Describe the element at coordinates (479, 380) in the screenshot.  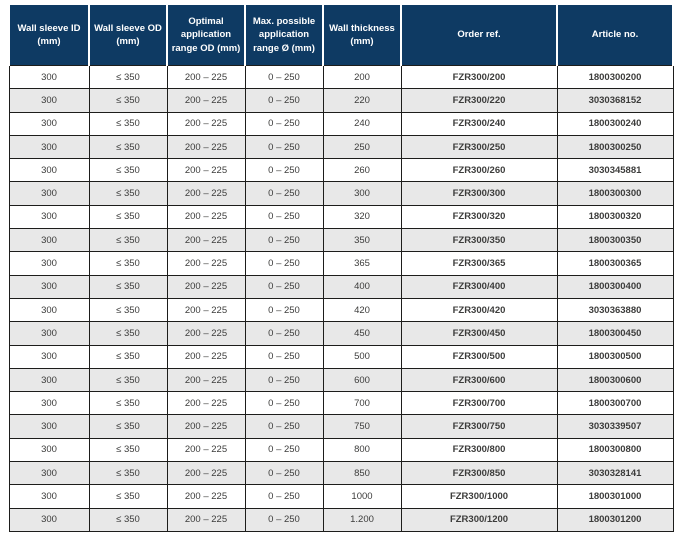
I see `table-cell: FZR300/600` at that location.